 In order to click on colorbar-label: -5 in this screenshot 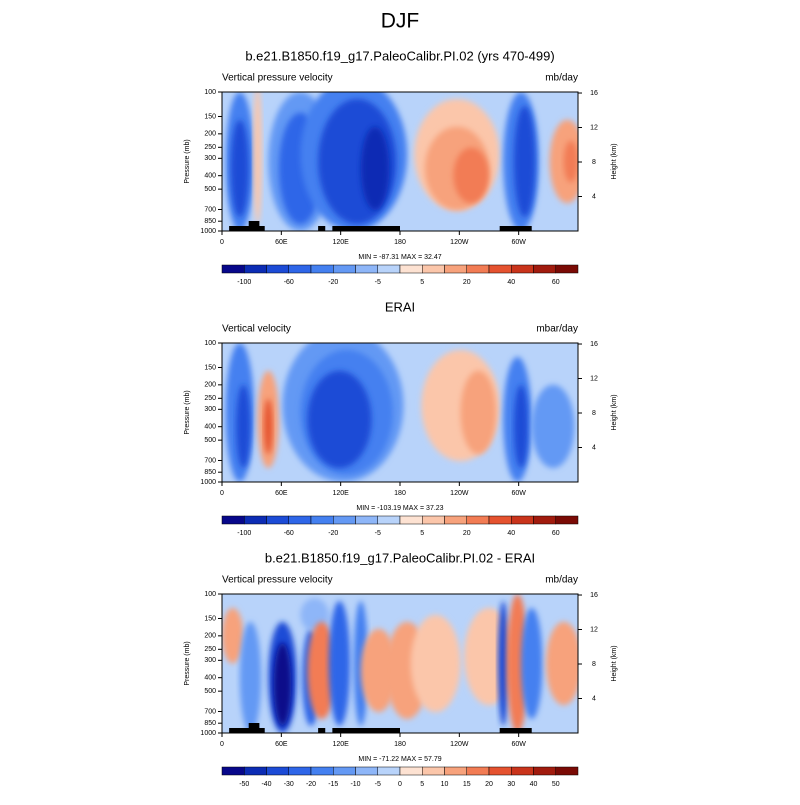, I will do `click(378, 533)`.